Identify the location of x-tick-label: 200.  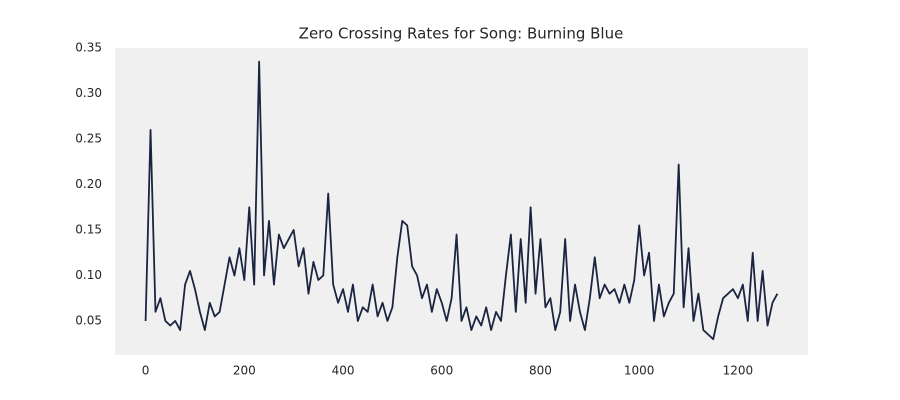
(244, 371).